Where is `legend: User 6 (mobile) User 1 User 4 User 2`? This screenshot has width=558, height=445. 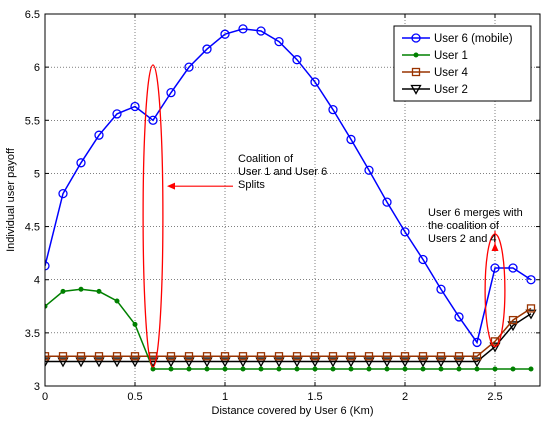
legend: User 6 (mobile) User 1 User 4 User 2 is located at coordinates (462, 63).